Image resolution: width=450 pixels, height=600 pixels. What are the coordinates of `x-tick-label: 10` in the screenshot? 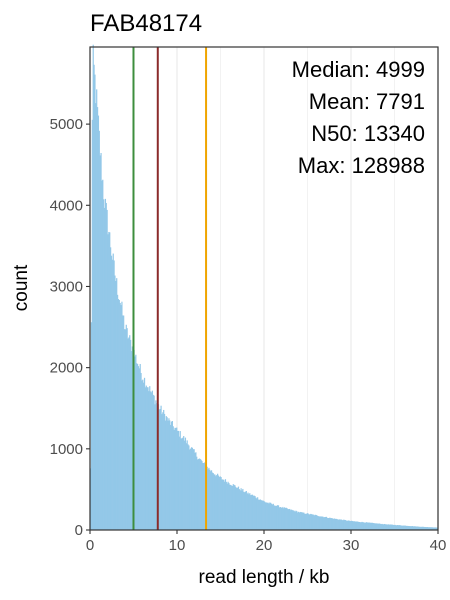 It's located at (177, 545).